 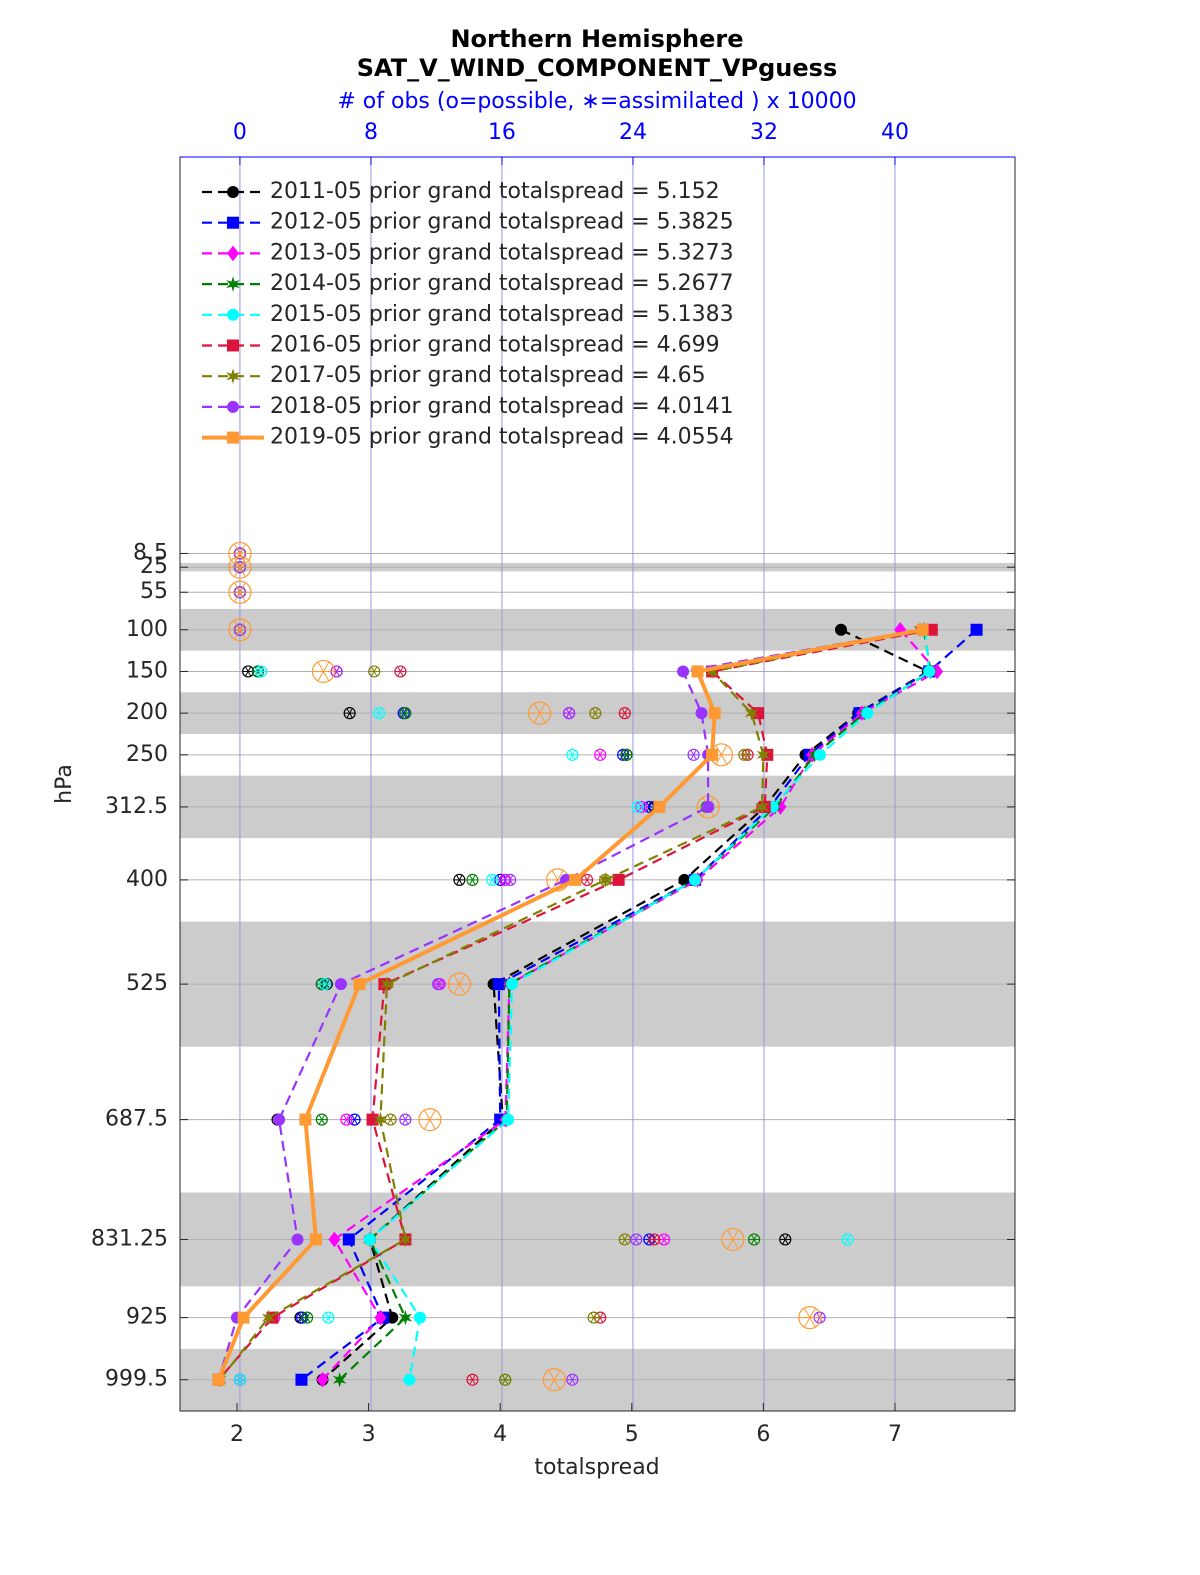 What do you see at coordinates (502, 132) in the screenshot?
I see `top-tick-label: 16` at bounding box center [502, 132].